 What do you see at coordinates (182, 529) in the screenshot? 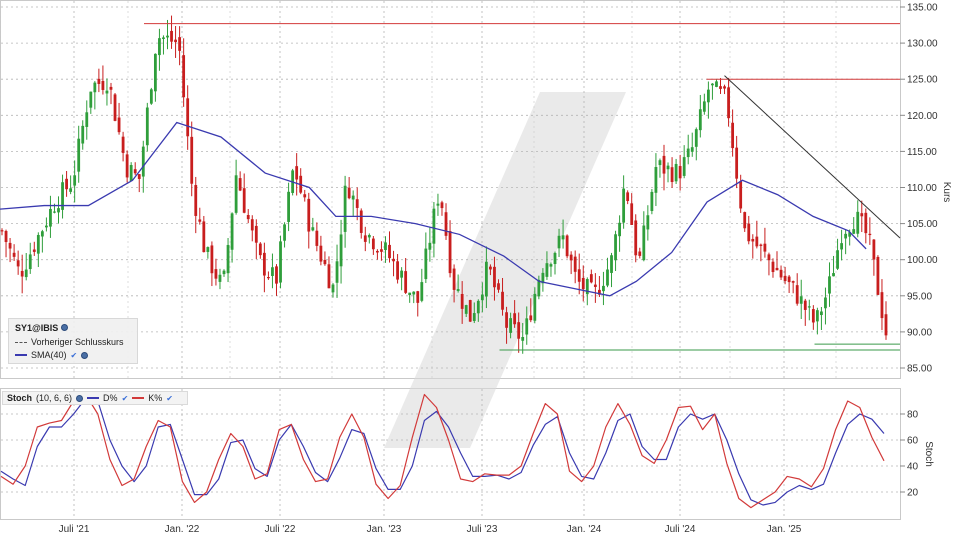
I see `x-tick-label: Jan. '22` at bounding box center [182, 529].